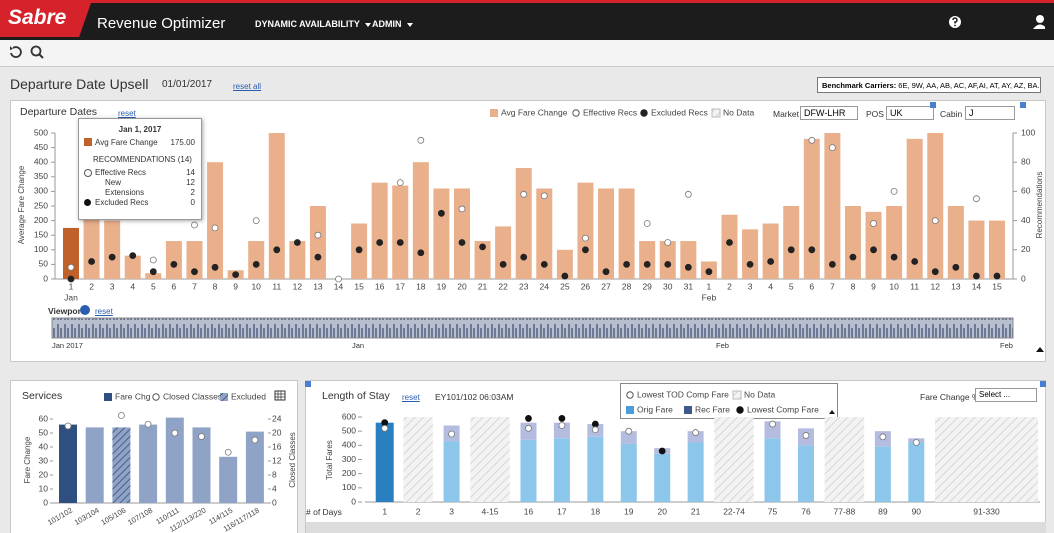 The image size is (1054, 533). What do you see at coordinates (832, 412) in the screenshot?
I see `legend-collapse` at bounding box center [832, 412].